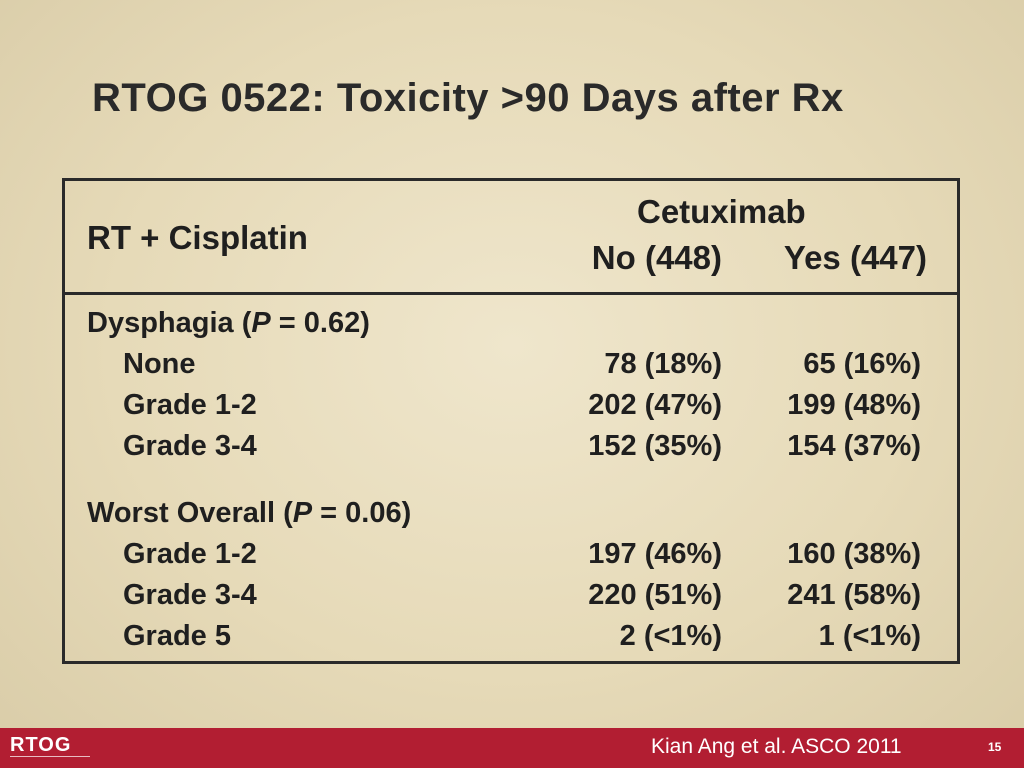  I want to click on logo-underline, so click(50, 759).